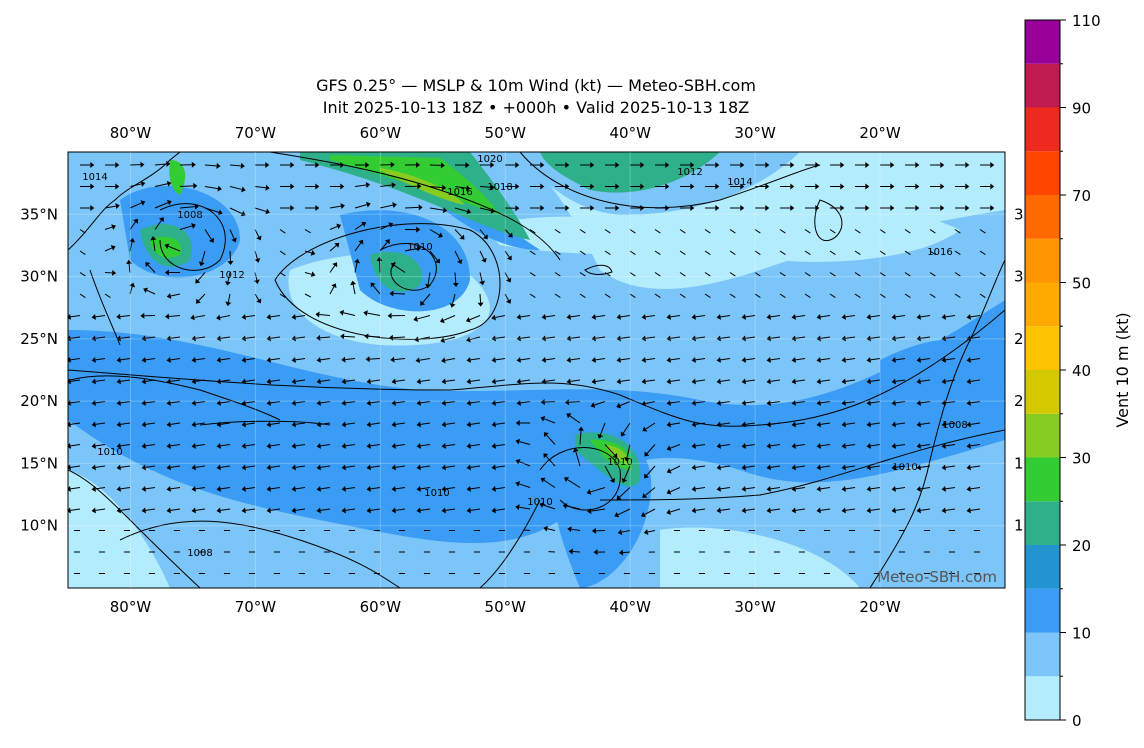 The height and width of the screenshot is (748, 1144). Describe the element at coordinates (381, 607) in the screenshot. I see `lon-label-bottom: 60°W` at that location.